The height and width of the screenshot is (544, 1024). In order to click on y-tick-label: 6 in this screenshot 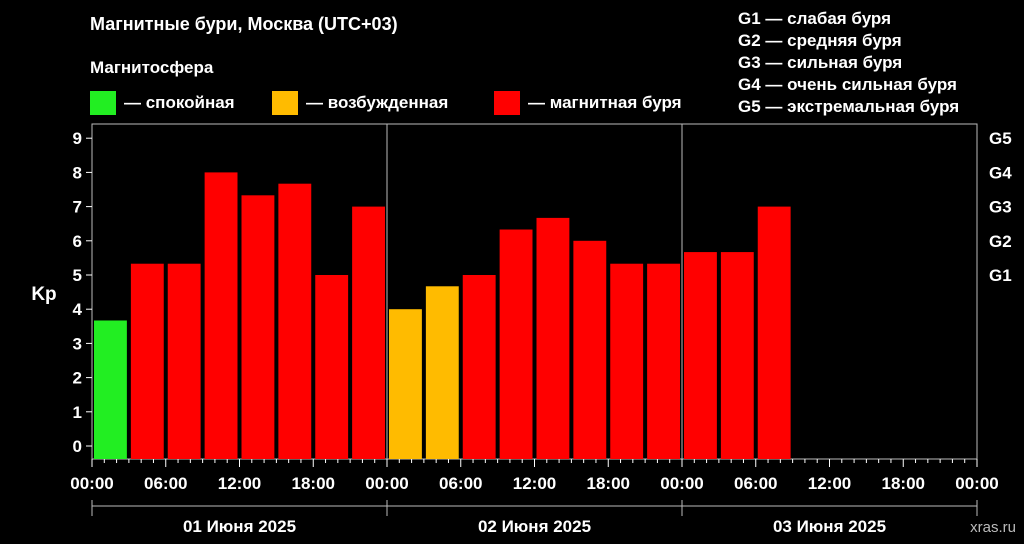, I will do `click(77, 241)`.